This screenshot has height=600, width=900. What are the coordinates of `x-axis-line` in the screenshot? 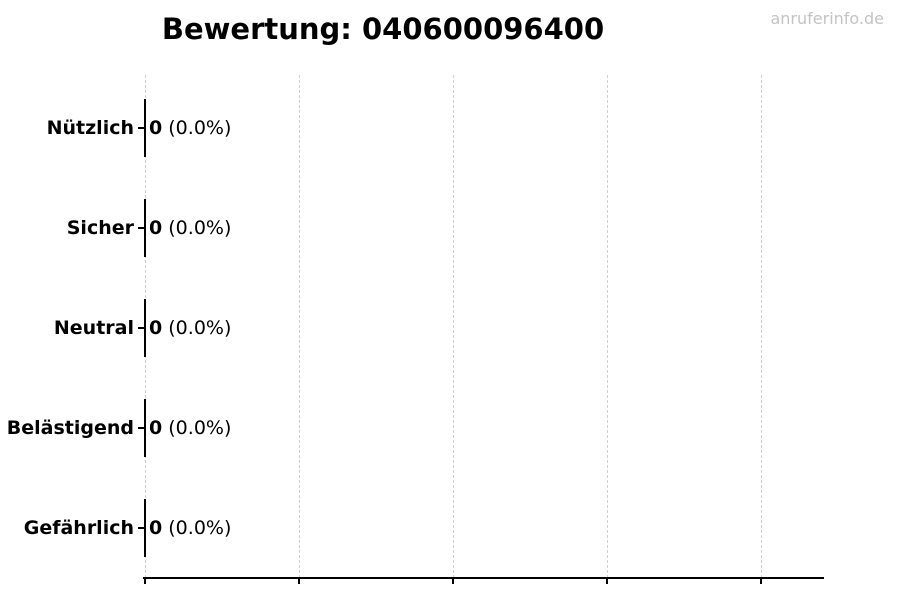 It's located at (483, 578).